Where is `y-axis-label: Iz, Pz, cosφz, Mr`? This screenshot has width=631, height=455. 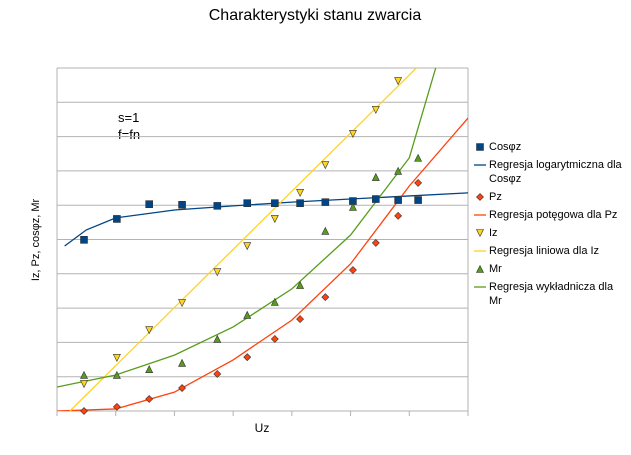 y-axis-label: Iz, Pz, cosφz, Mr is located at coordinates (36, 240).